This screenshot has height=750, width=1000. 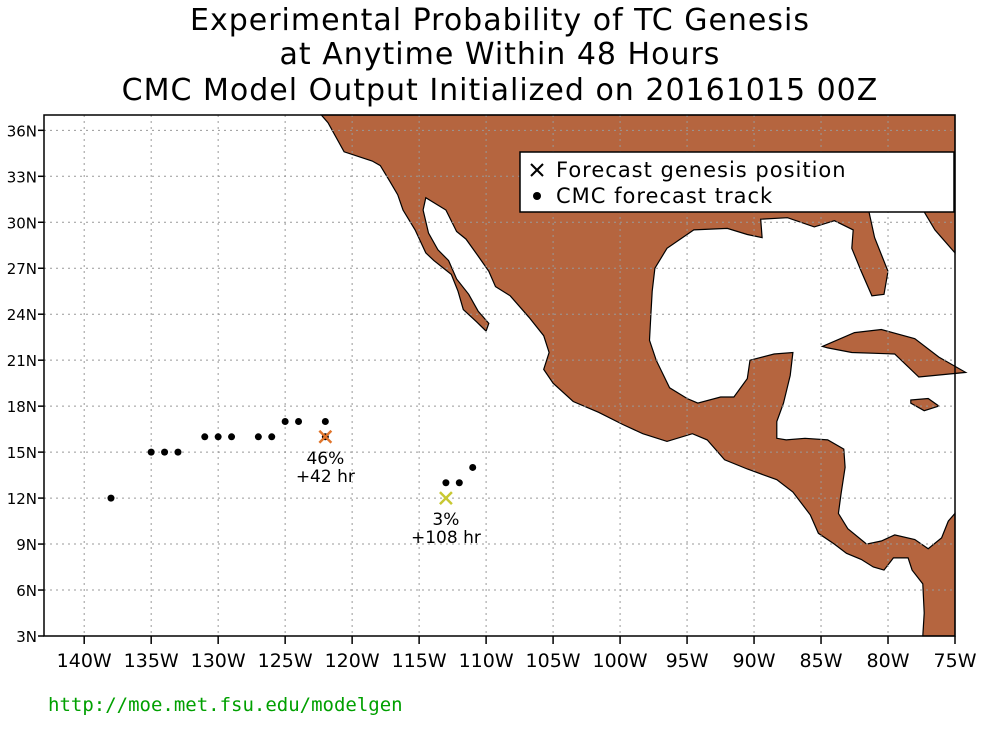 I want to click on lon-tick-label: 140W, so click(x=84, y=661).